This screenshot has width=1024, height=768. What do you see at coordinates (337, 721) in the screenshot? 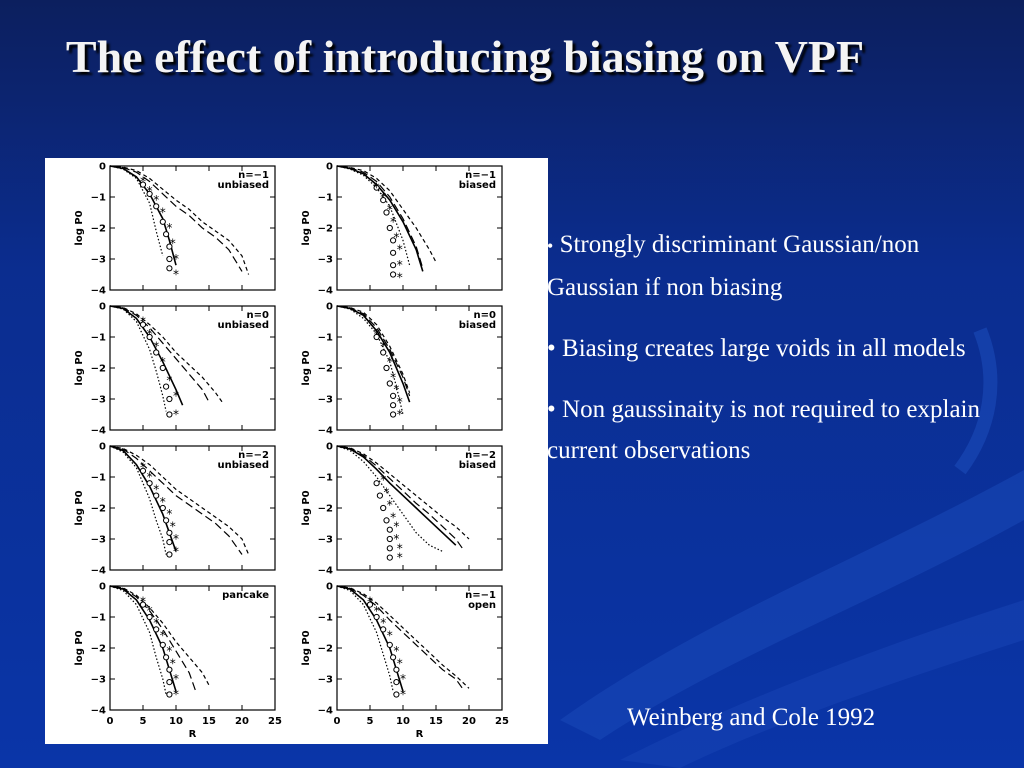
I see `x-tick-label: 0` at bounding box center [337, 721].